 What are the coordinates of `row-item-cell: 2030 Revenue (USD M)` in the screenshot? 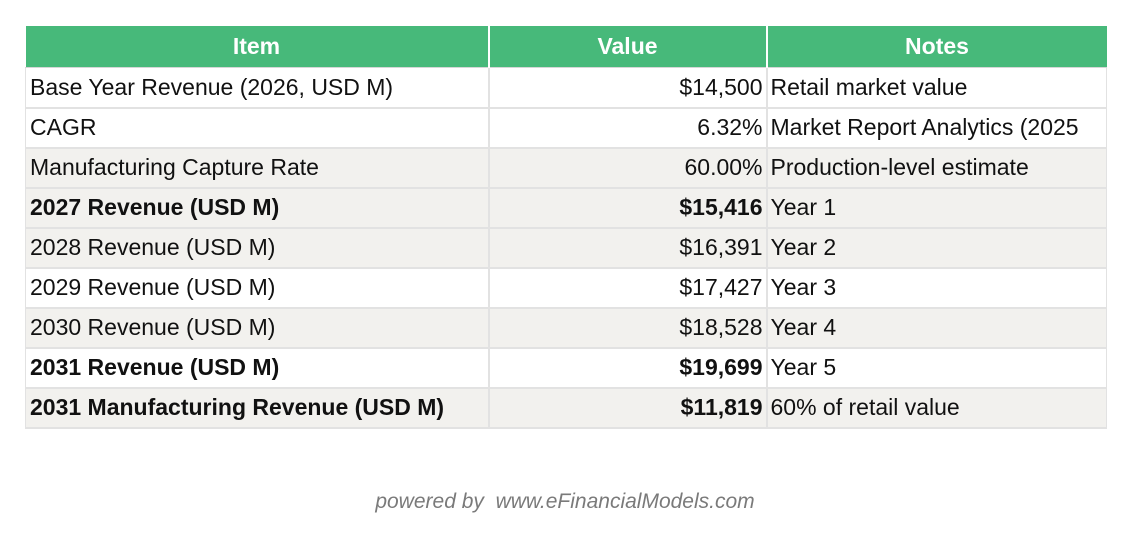 It's located at (257, 328).